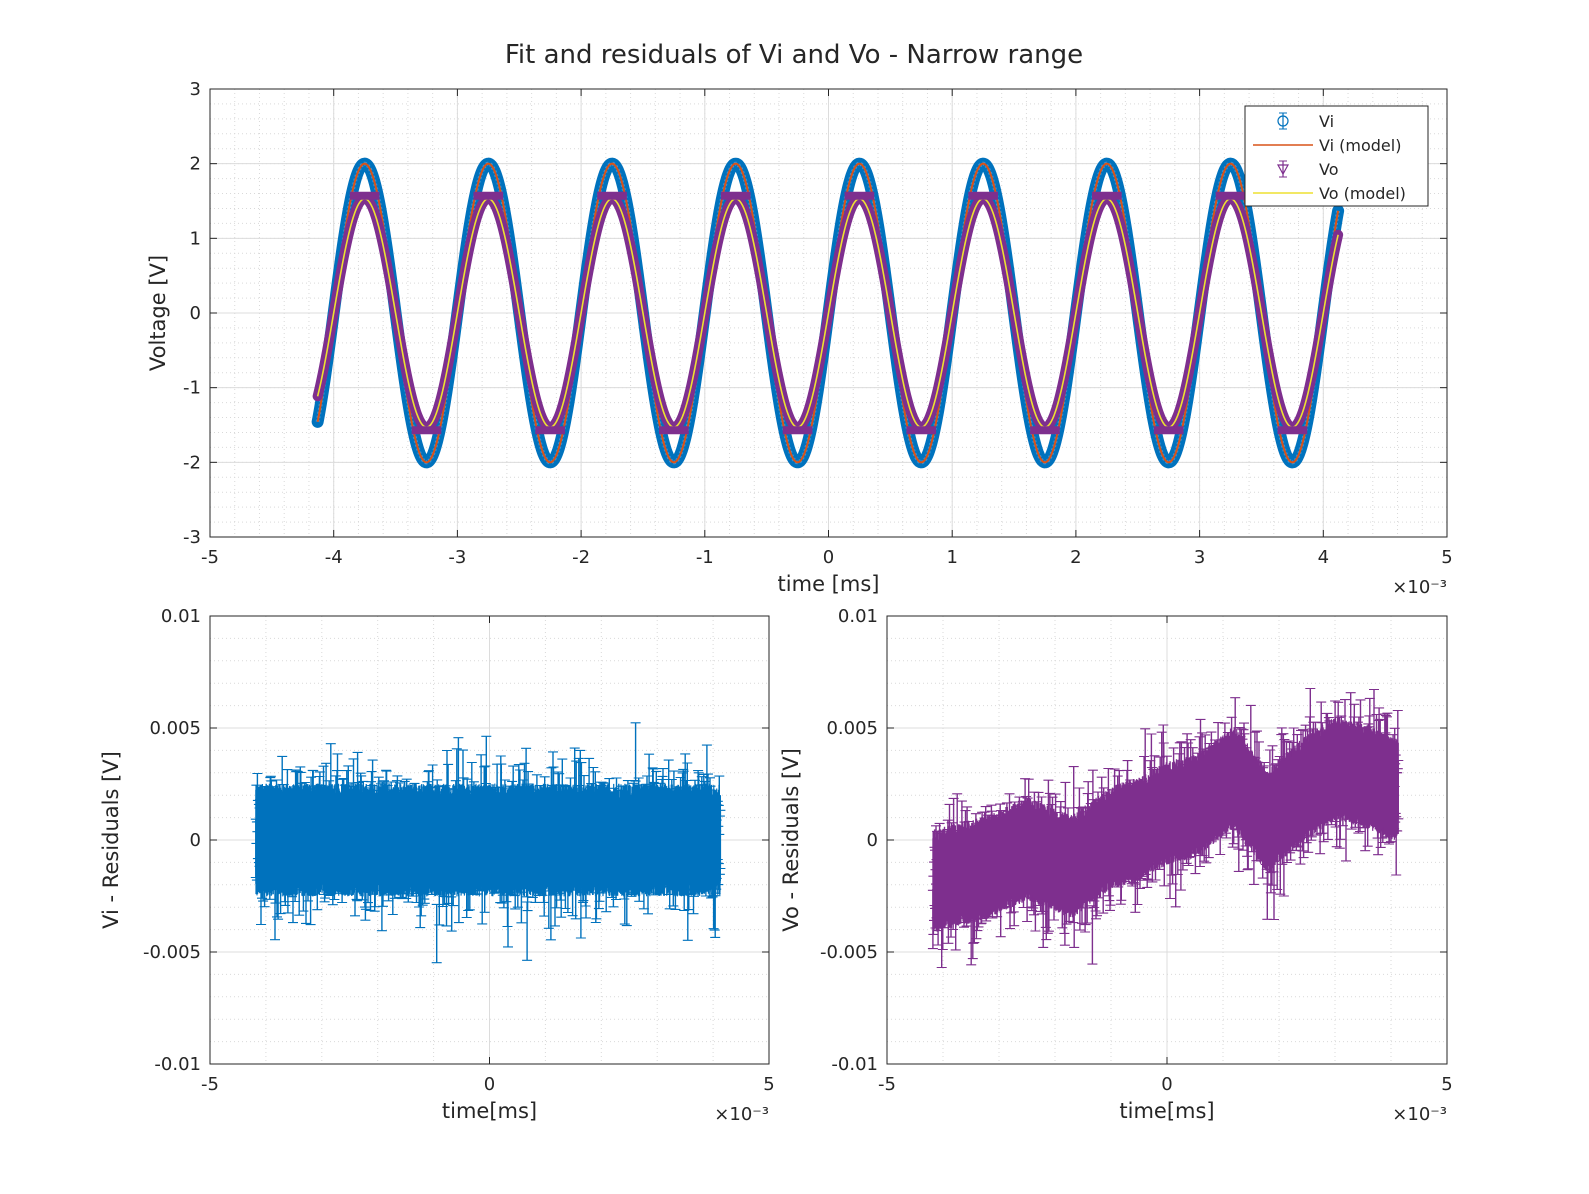  What do you see at coordinates (195, 238) in the screenshot?
I see `y-tick-label: 1` at bounding box center [195, 238].